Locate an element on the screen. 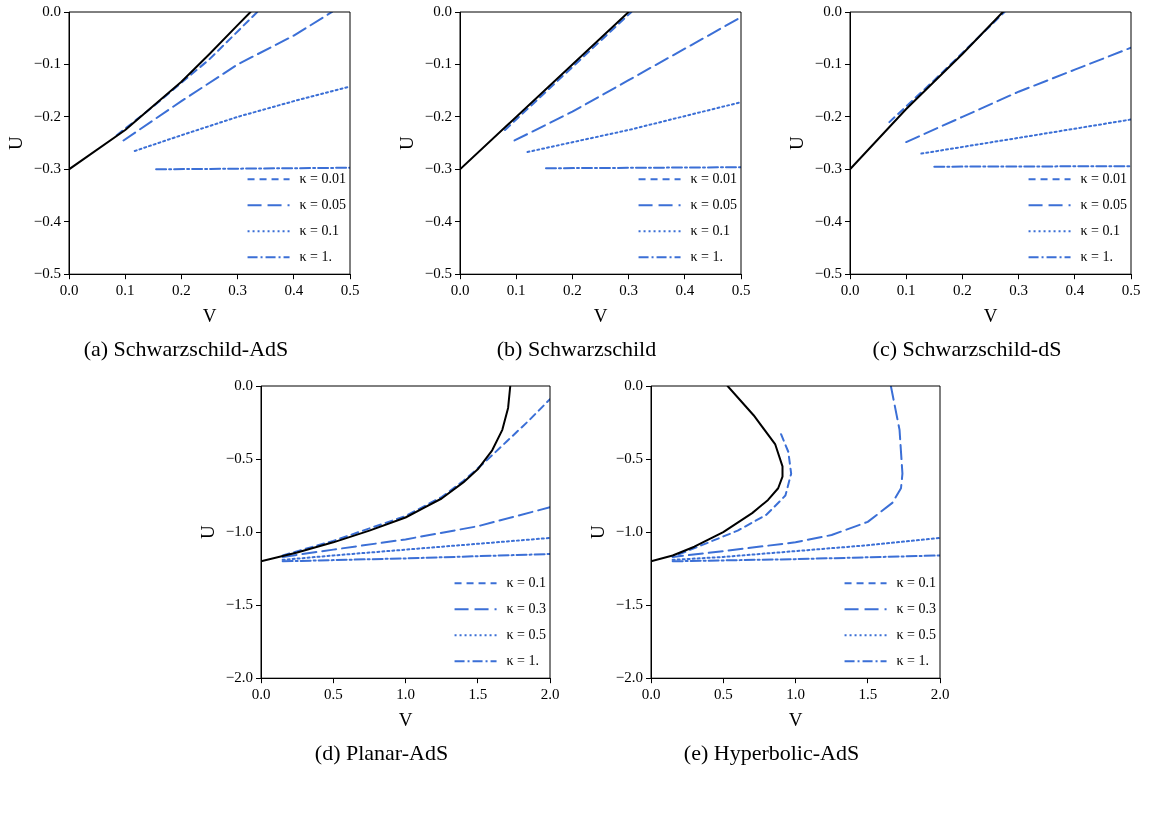  text: (b) Schwarzschild is located at coordinates (576, 349).